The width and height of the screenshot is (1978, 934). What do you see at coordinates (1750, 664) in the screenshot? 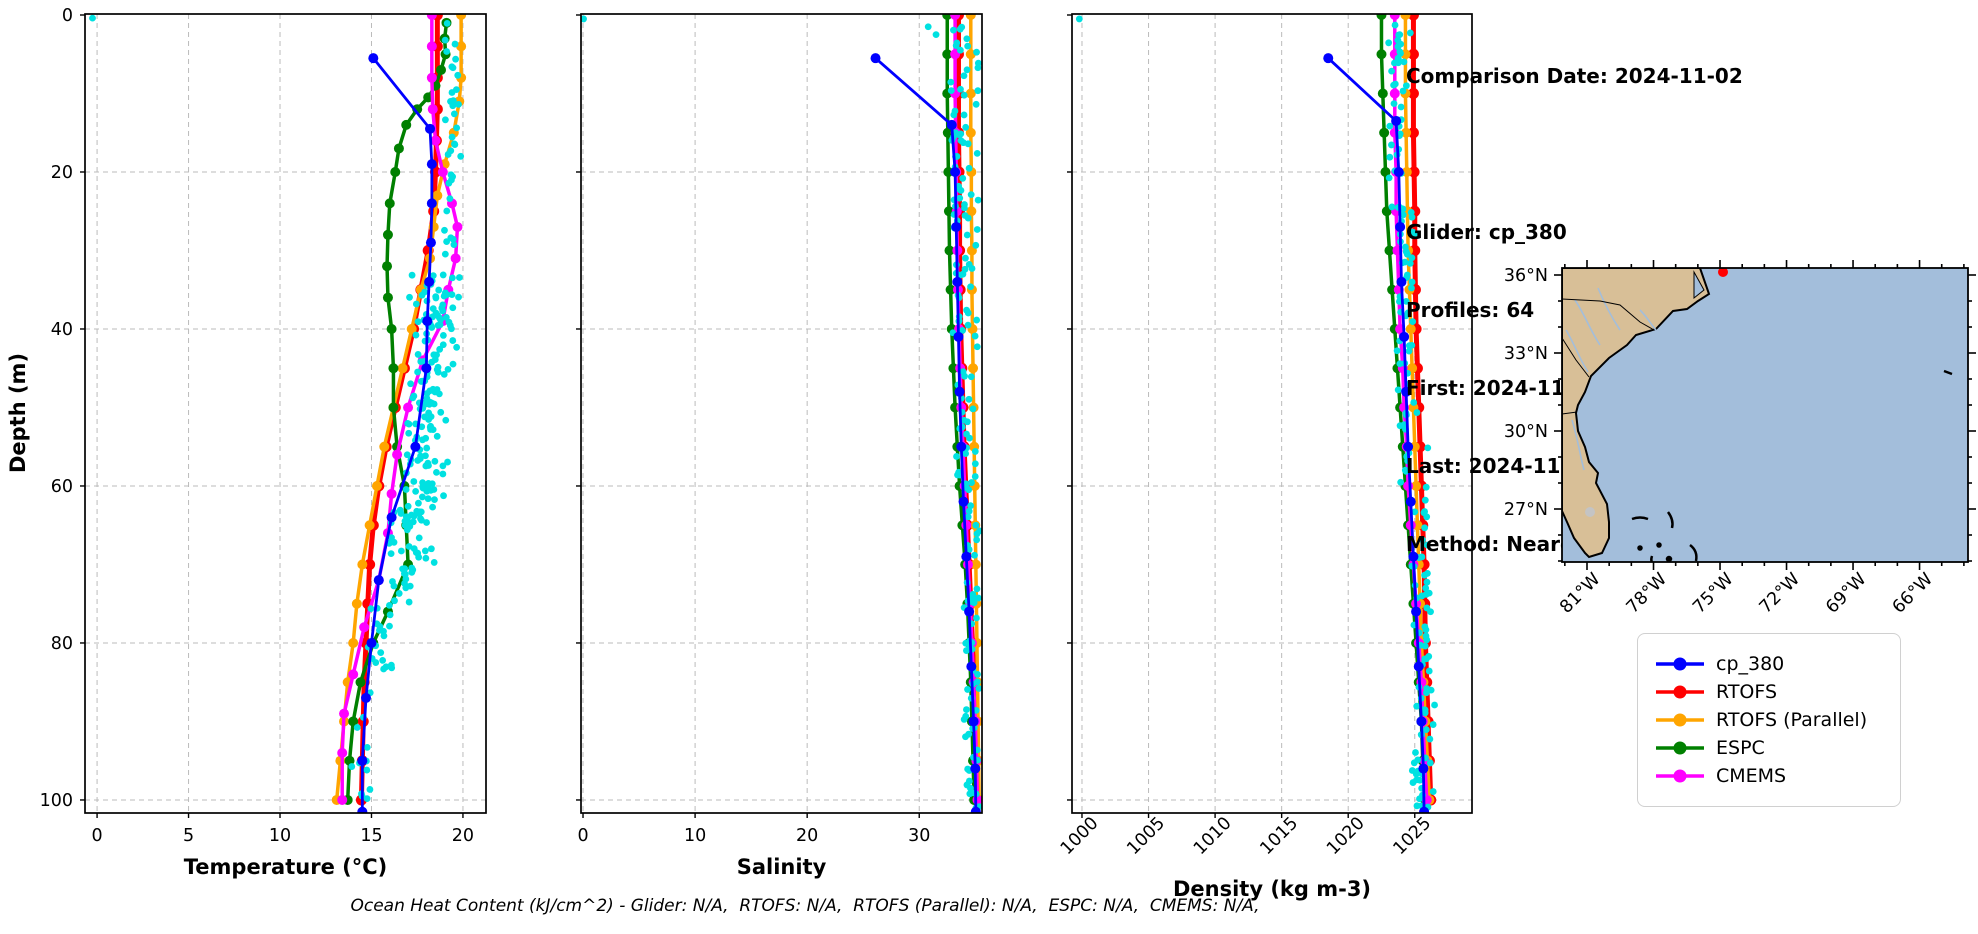
I see `legend-label: cp_380` at bounding box center [1750, 664].